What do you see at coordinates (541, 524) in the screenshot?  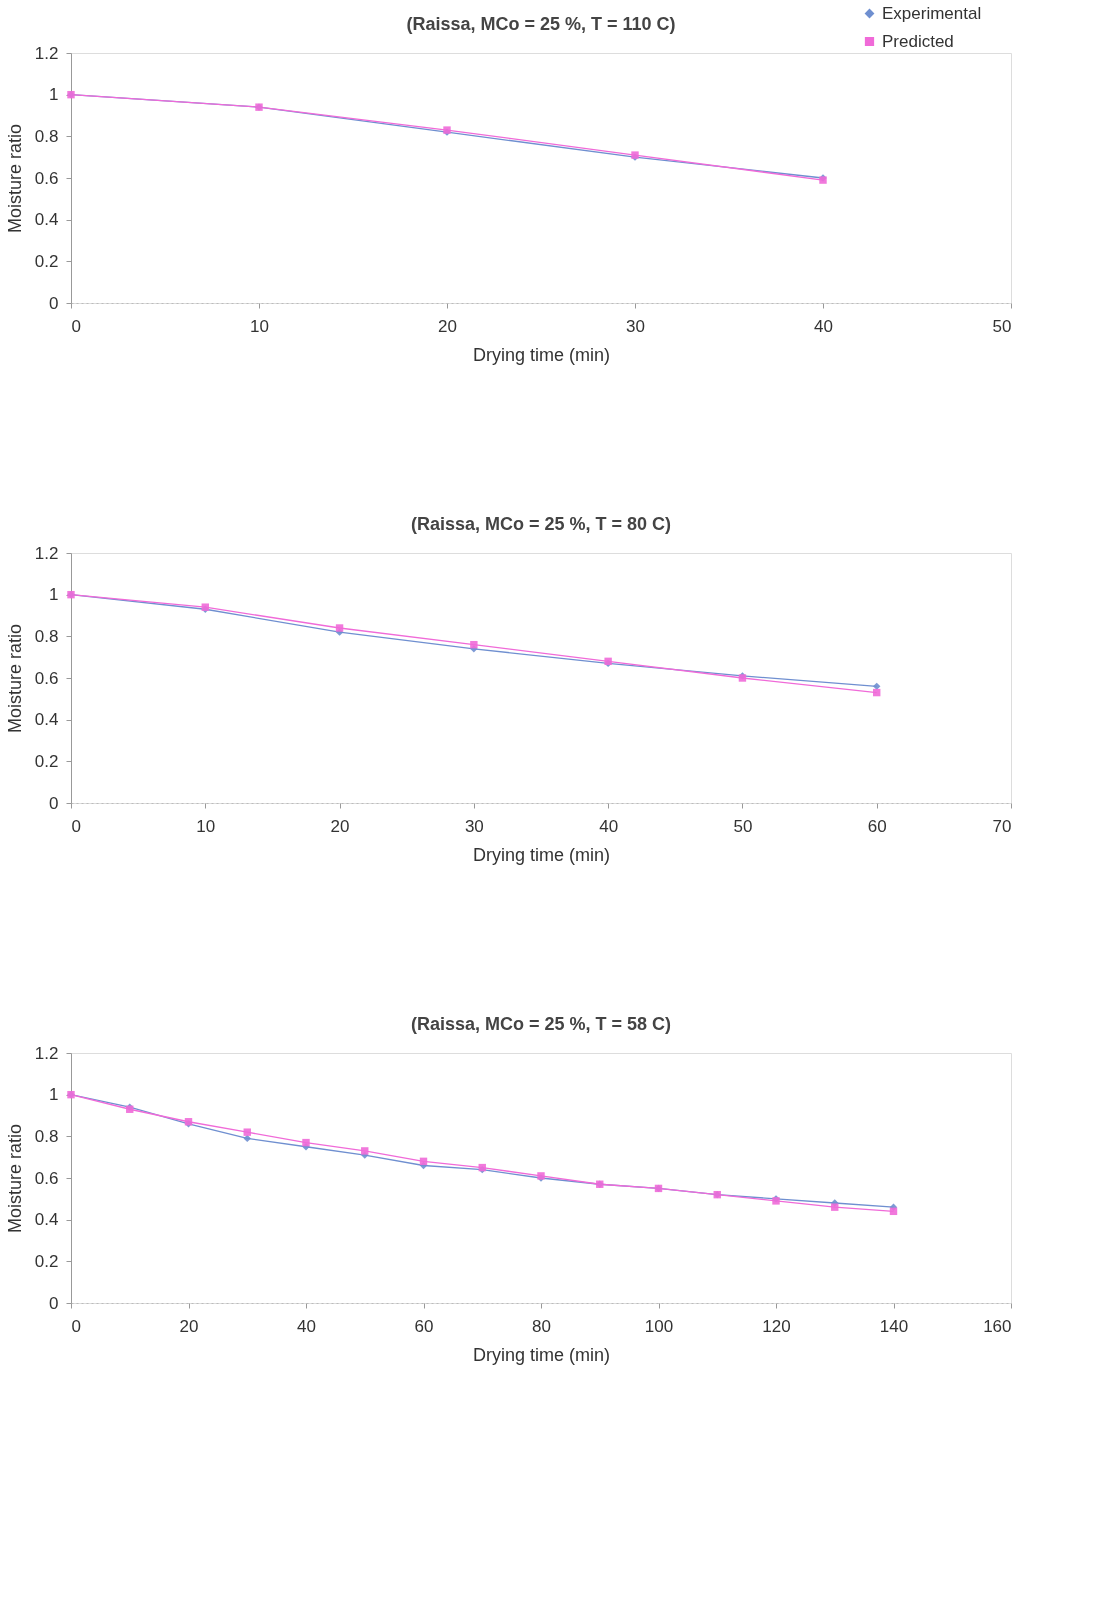 I see `chart-title: (Raissa, MCo = 25 %, T = 80 C)` at bounding box center [541, 524].